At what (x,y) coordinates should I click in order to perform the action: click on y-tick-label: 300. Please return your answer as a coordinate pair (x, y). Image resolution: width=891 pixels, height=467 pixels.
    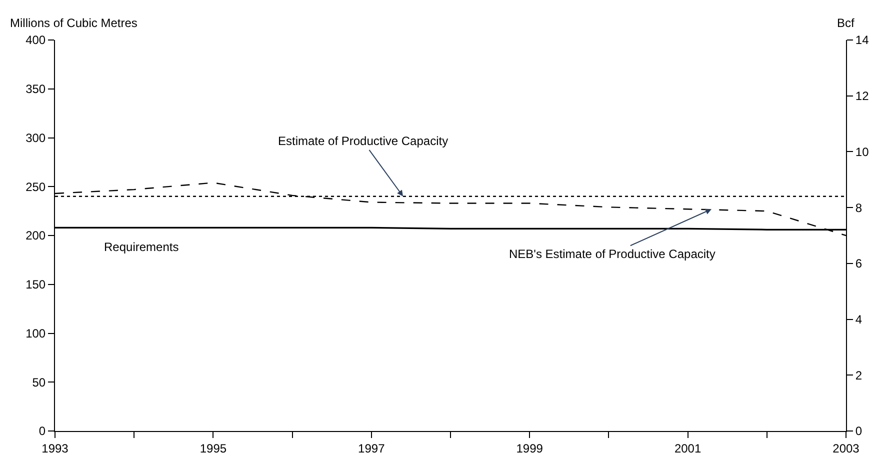
    Looking at the image, I should click on (36, 137).